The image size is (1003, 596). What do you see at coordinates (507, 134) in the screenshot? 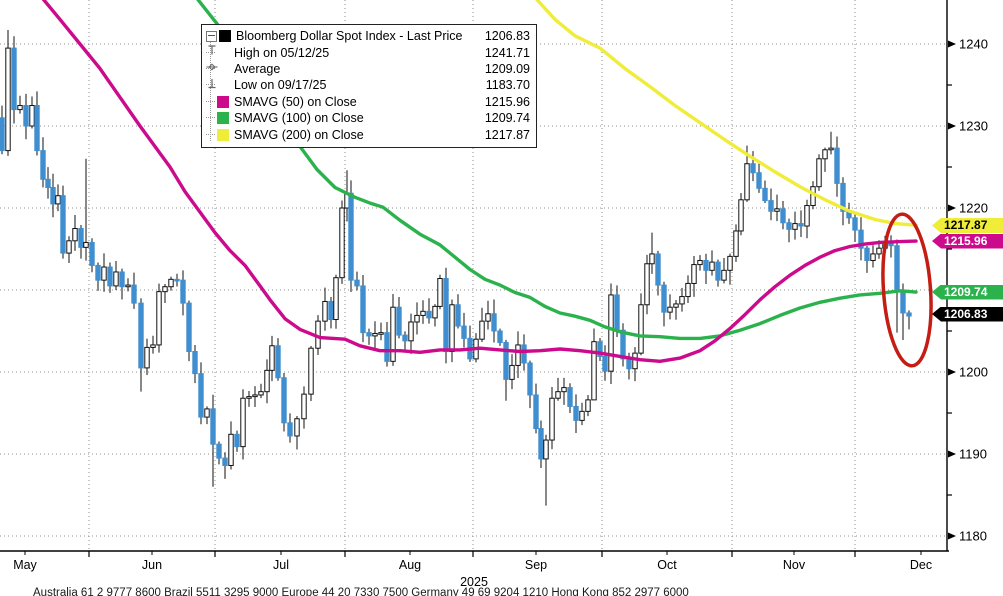
I see `legend-item-value: 1217.87` at bounding box center [507, 134].